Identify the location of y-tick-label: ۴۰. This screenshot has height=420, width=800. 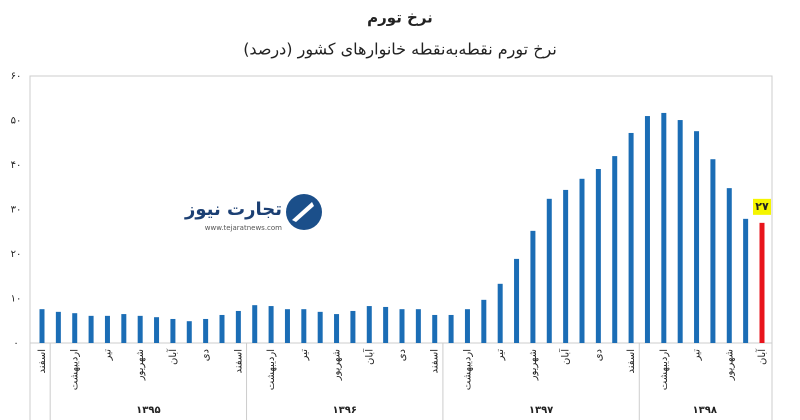
(16, 165).